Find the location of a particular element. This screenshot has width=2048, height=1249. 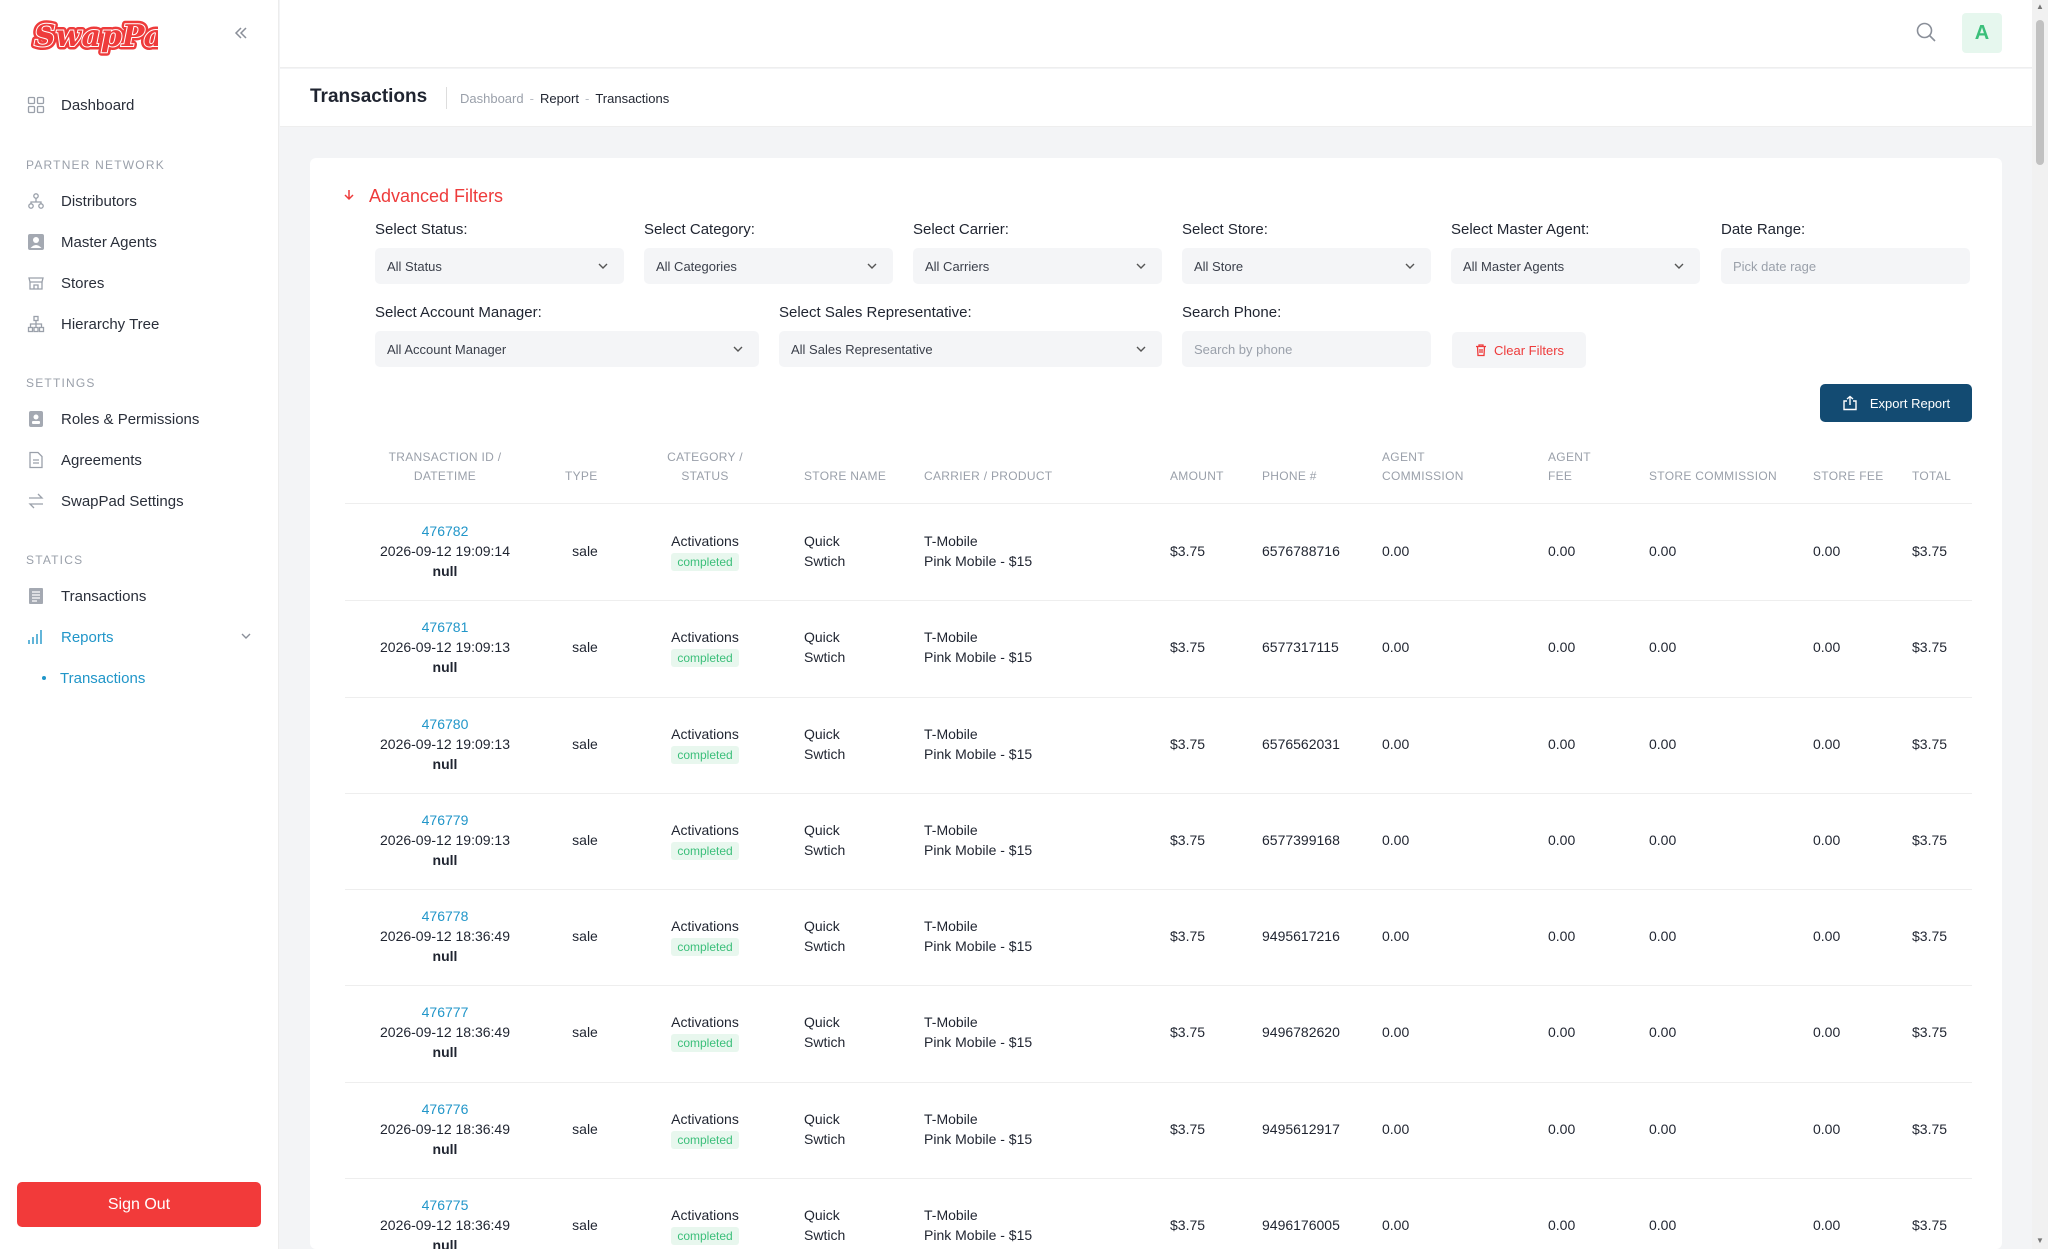

store-select: All Store is located at coordinates (1306, 266).